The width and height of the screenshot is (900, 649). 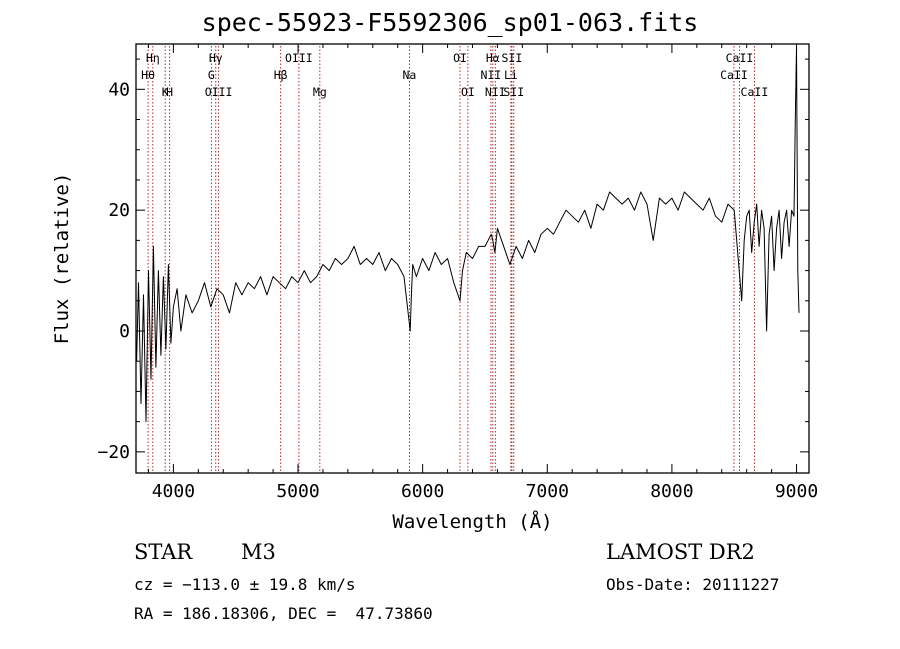 What do you see at coordinates (410, 75) in the screenshot?
I see `spectral-line-label: Na` at bounding box center [410, 75].